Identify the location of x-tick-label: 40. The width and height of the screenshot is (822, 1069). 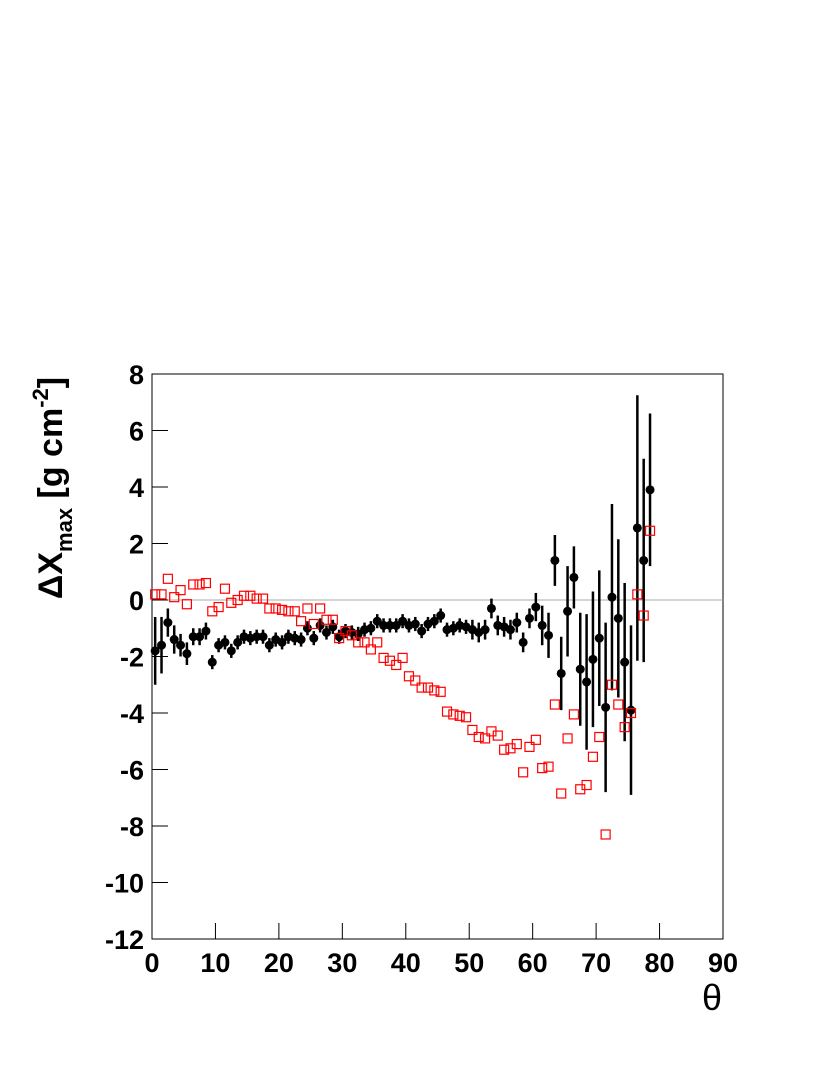
(406, 963).